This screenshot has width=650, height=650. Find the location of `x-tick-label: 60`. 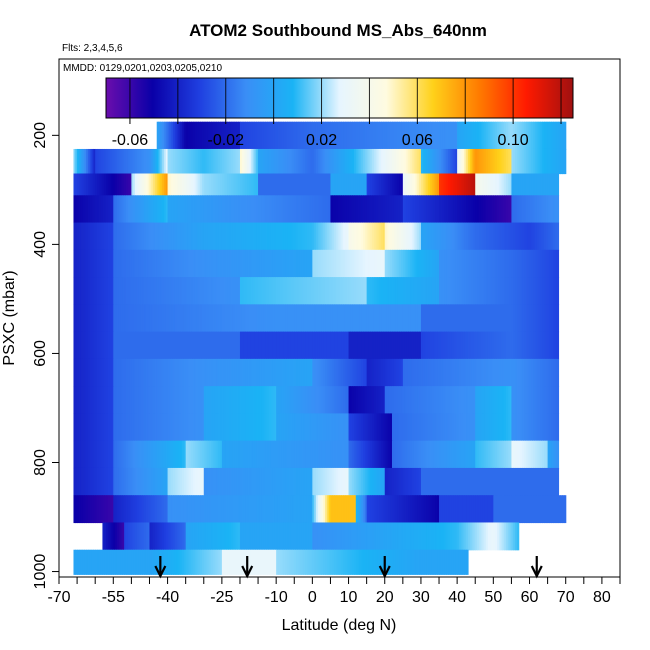

x-tick-label: 60 is located at coordinates (530, 597).